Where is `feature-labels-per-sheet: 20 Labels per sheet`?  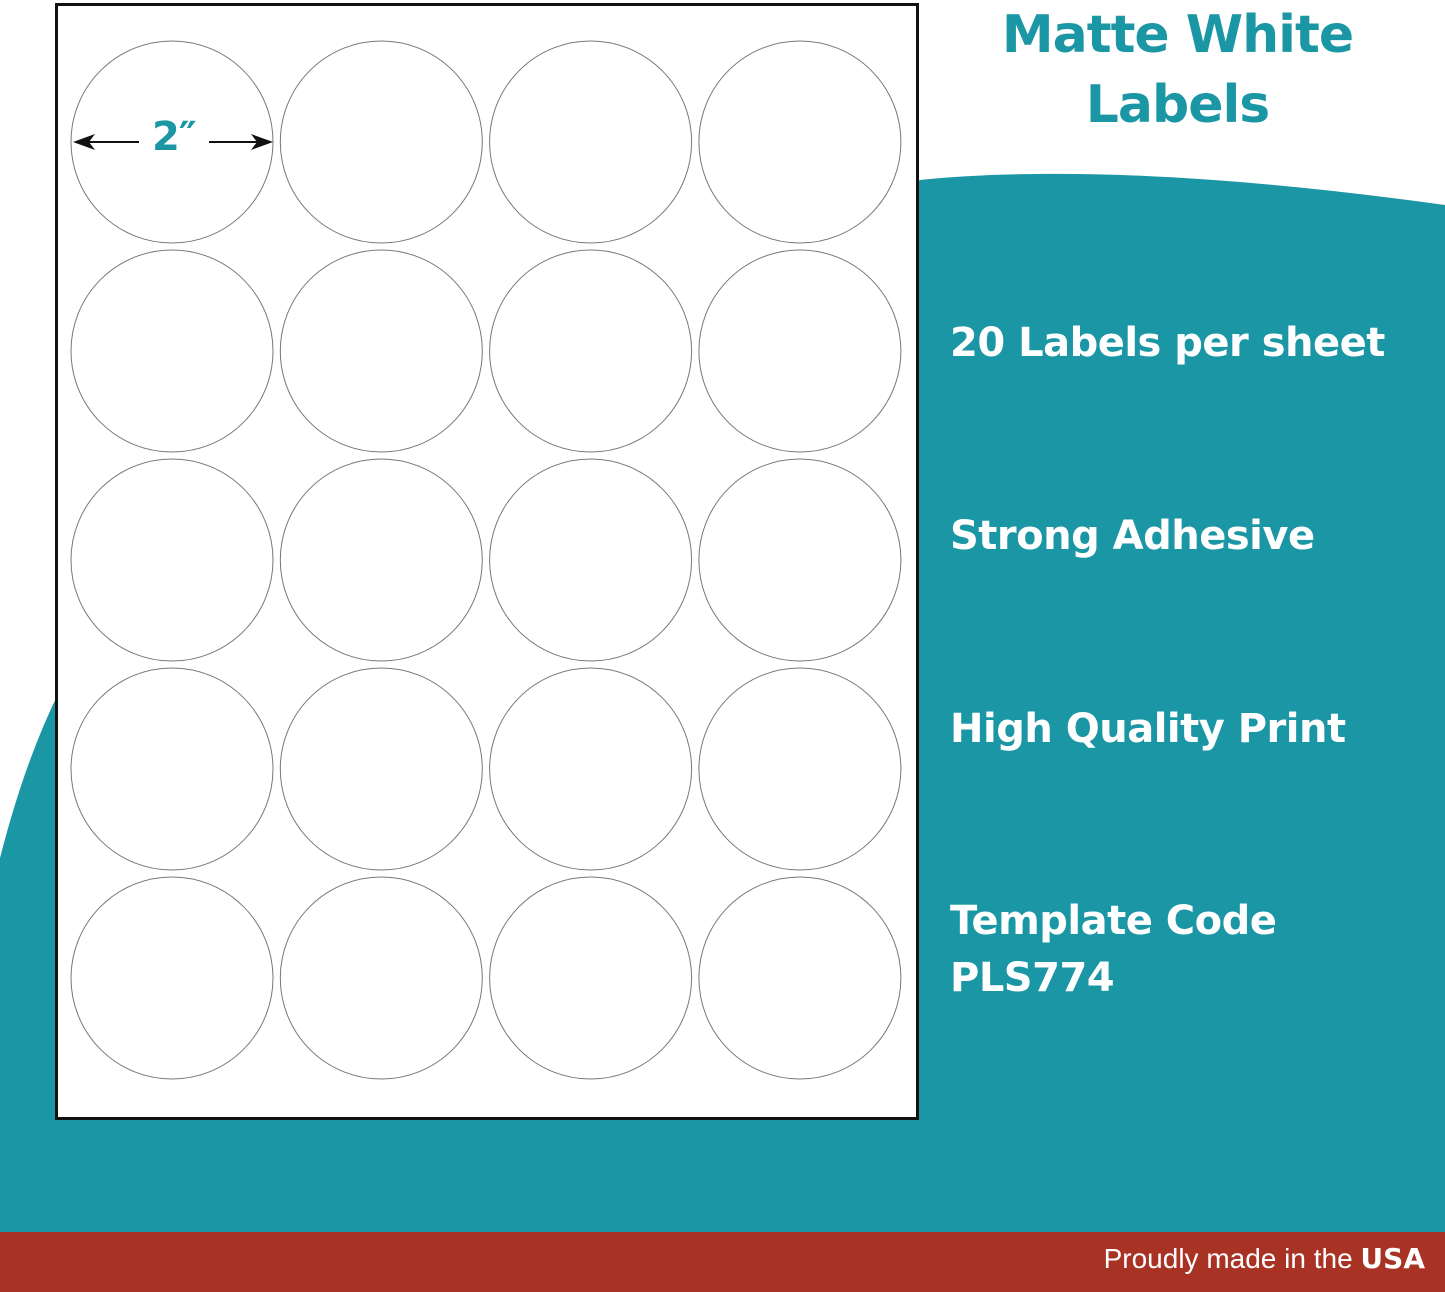 feature-labels-per-sheet: 20 Labels per sheet is located at coordinates (1167, 343).